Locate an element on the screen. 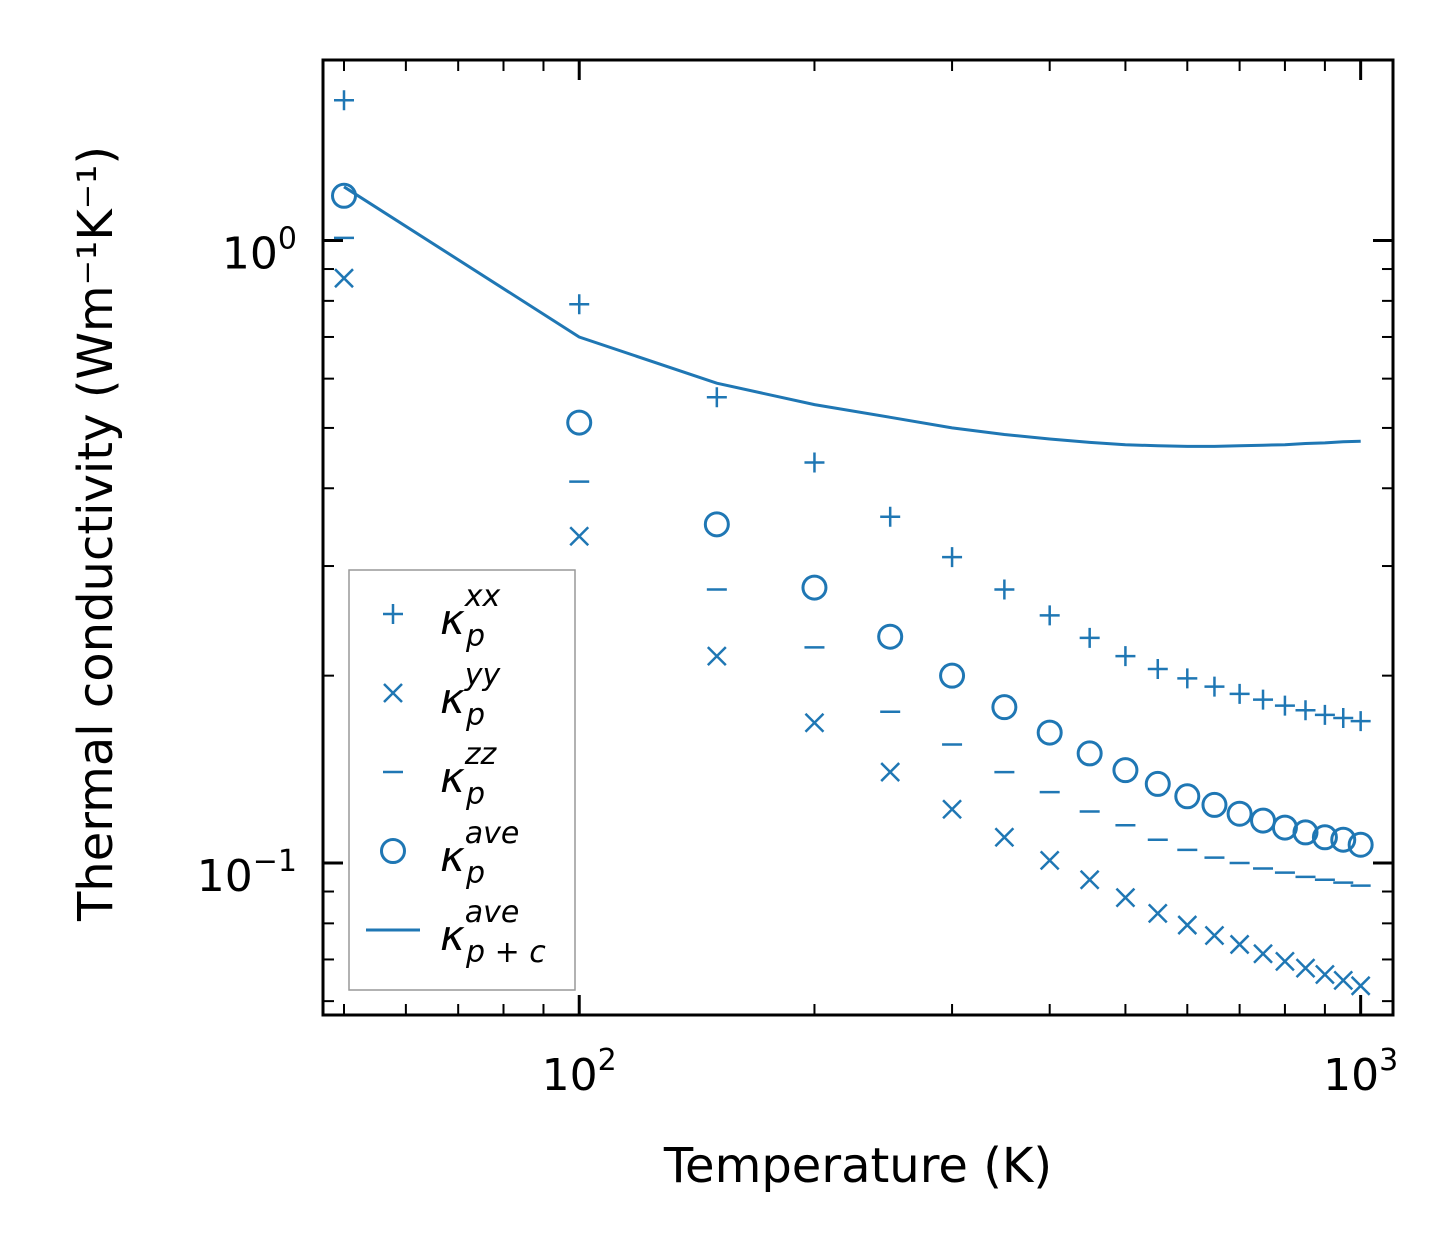 The width and height of the screenshot is (1454, 1254). series-line-kave_pc is located at coordinates (852, 316).